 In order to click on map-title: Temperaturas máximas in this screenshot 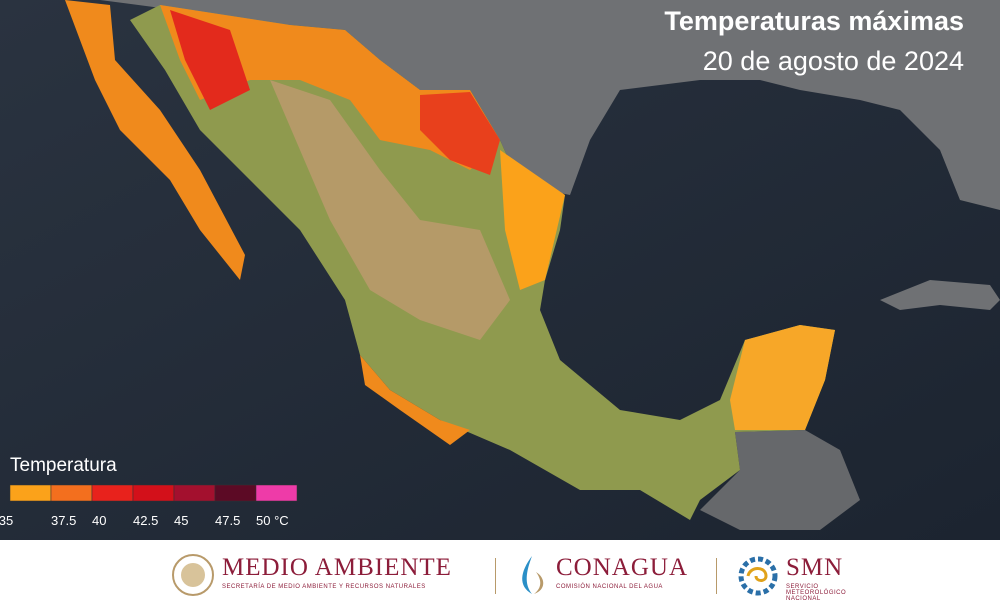, I will do `click(814, 21)`.